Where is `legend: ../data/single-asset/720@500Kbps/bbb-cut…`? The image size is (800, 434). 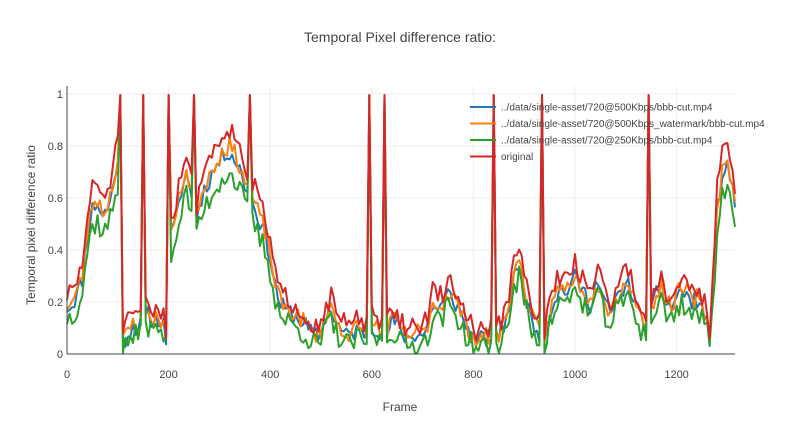
legend: ../data/single-asset/720@500Kbps/bbb-cut… is located at coordinates (617, 133).